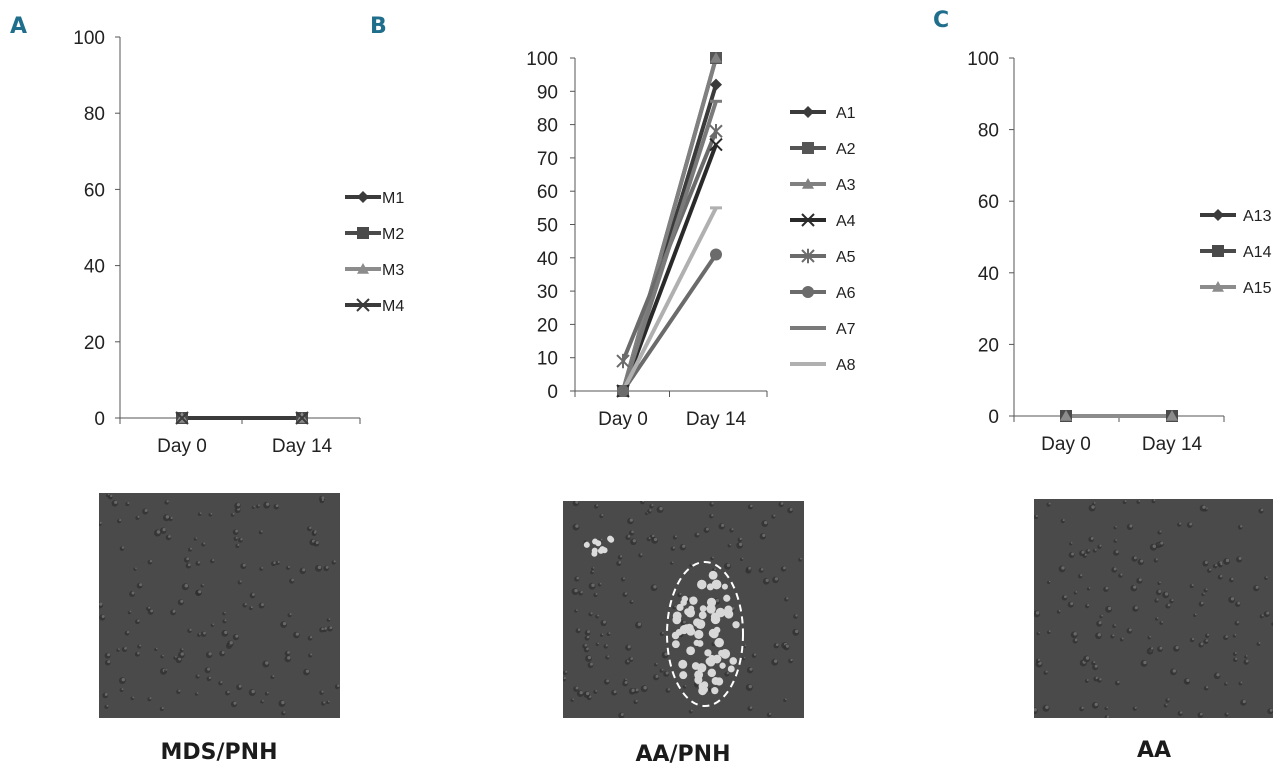 This screenshot has width=1280, height=773. I want to click on y-tick-label: 80, so click(94, 114).